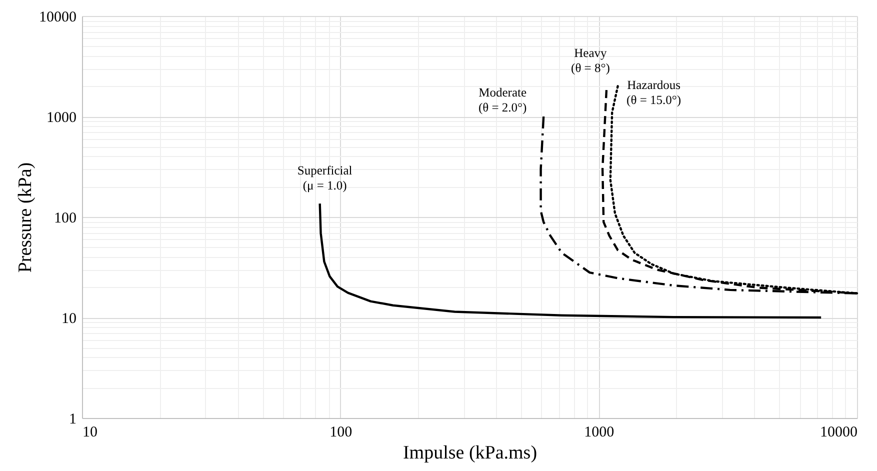 The image size is (877, 471). I want to click on y-tick-label: 10000, so click(57, 18).